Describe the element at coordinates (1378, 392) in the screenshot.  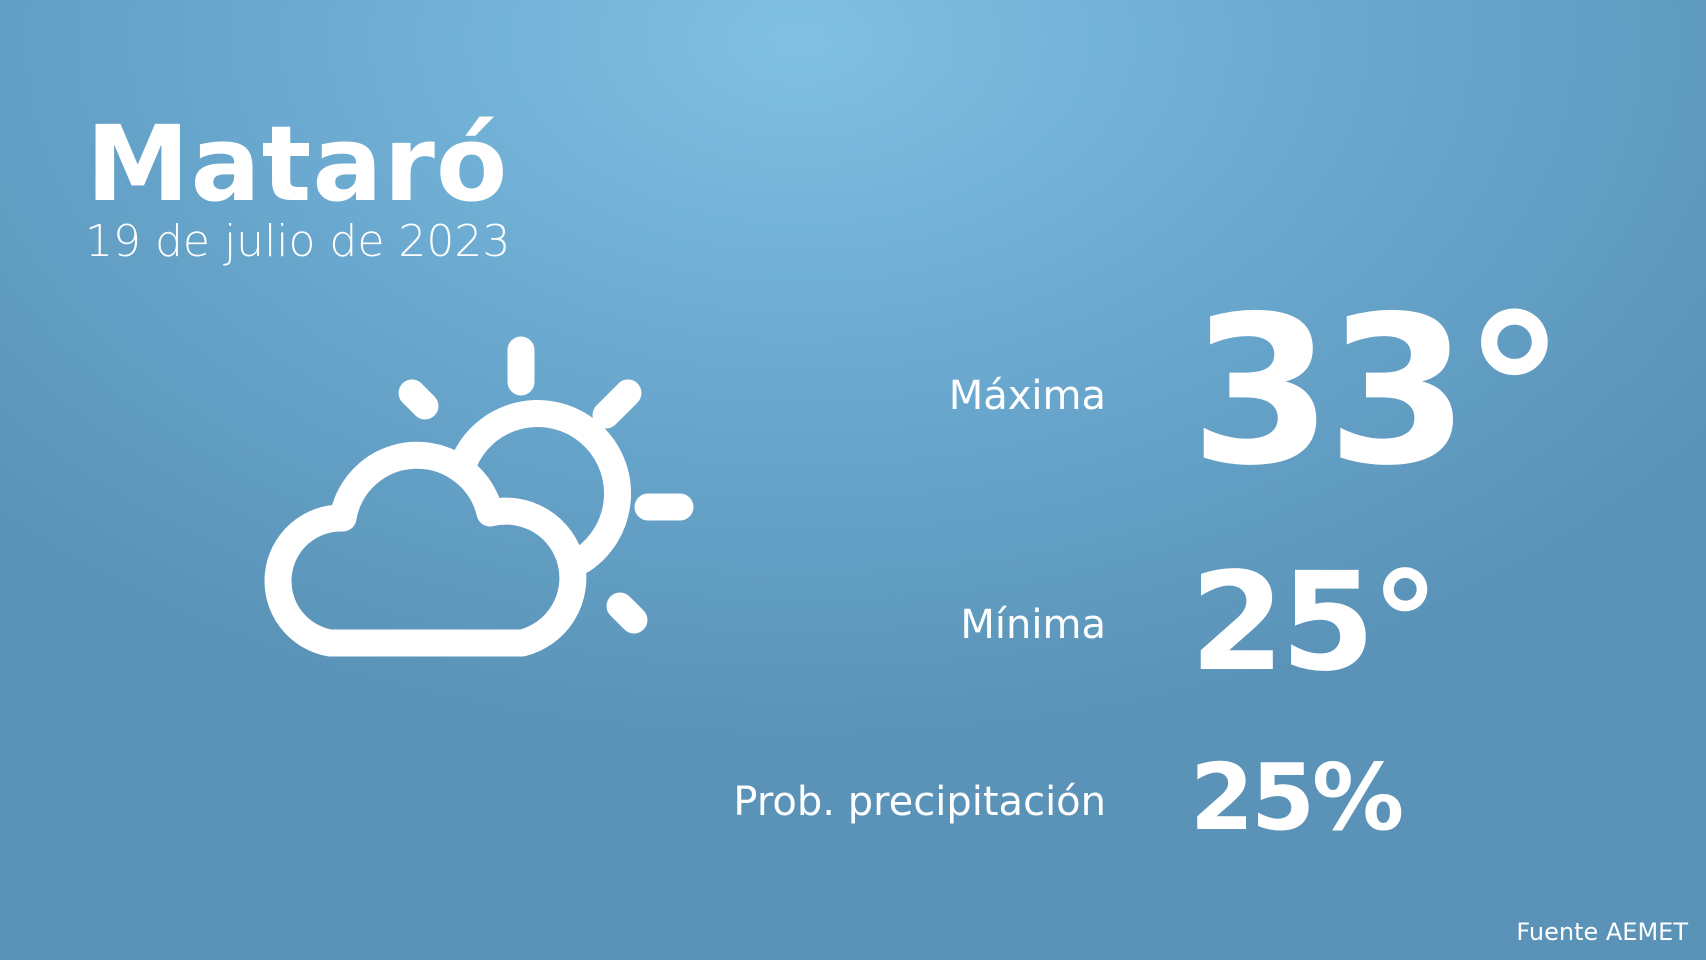
I see `max-temp-value: 33°` at that location.